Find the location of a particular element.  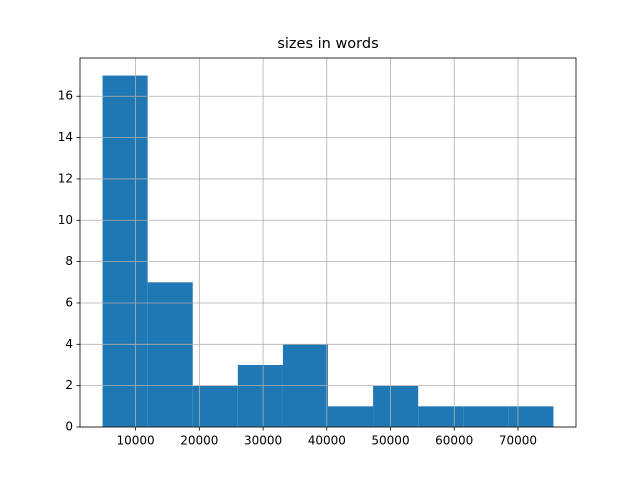

x-tick-label: 60000 is located at coordinates (454, 441).